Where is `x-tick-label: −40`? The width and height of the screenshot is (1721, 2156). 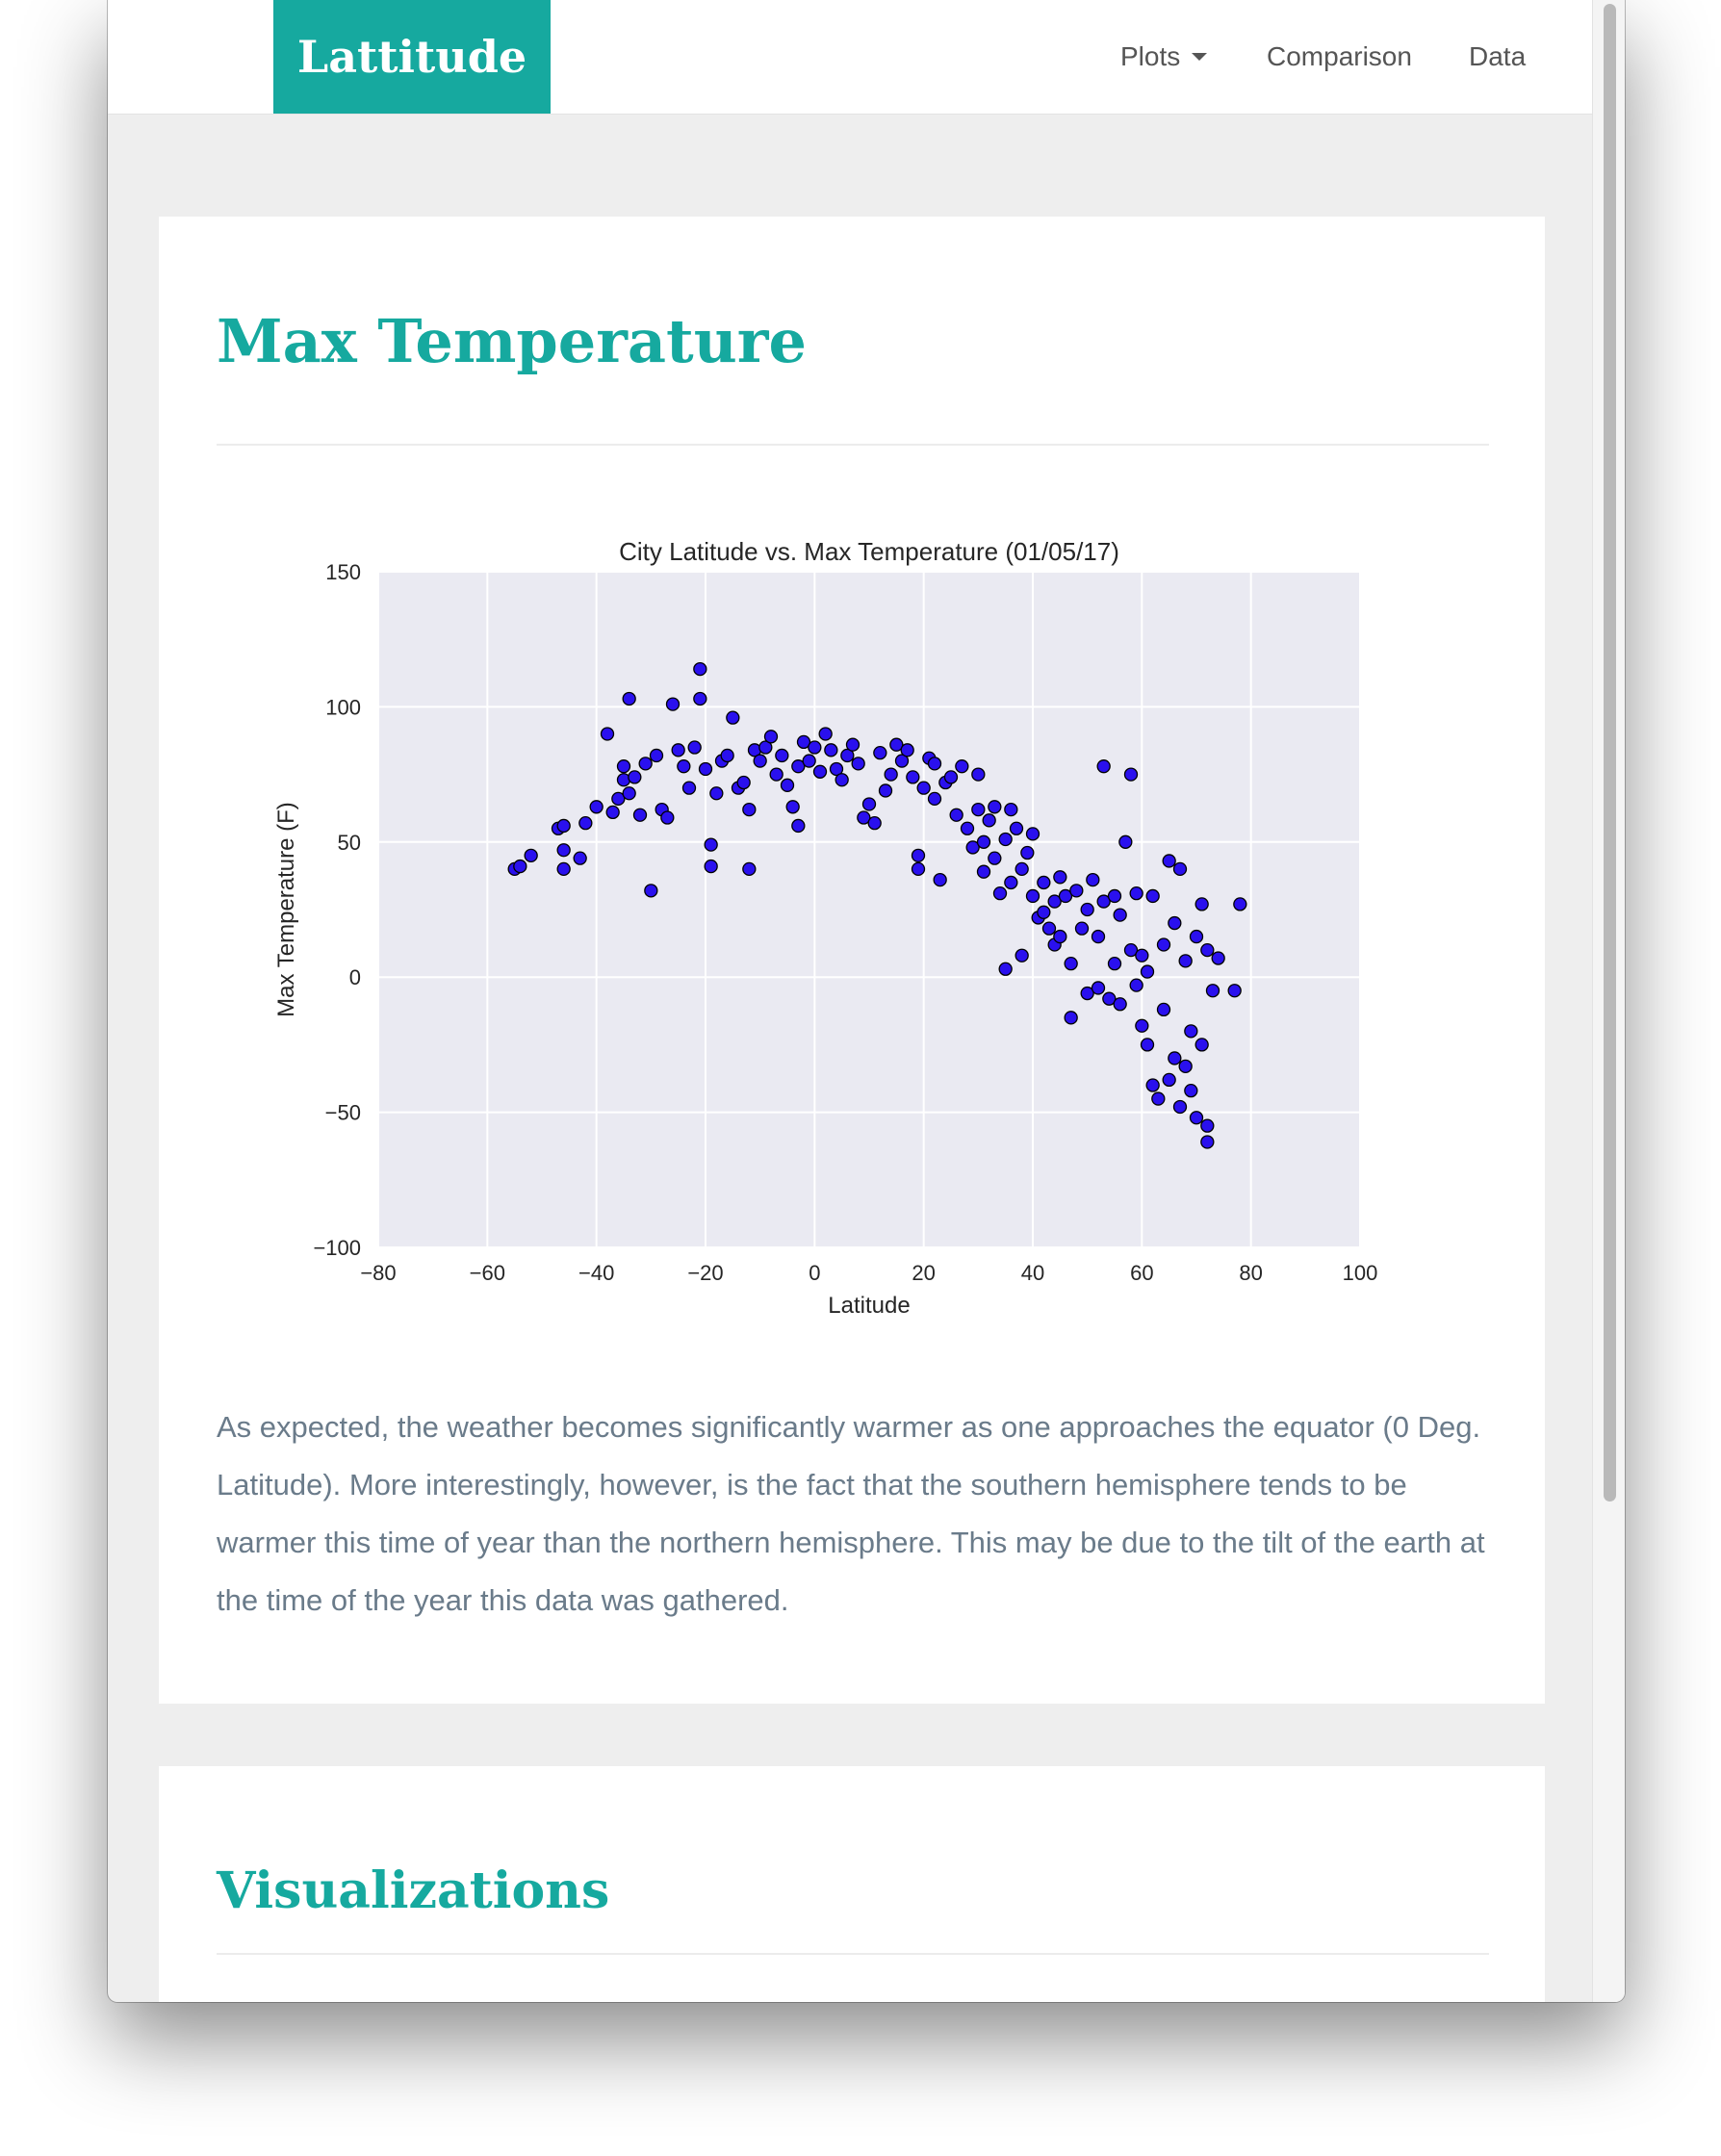
x-tick-label: −40 is located at coordinates (596, 1273).